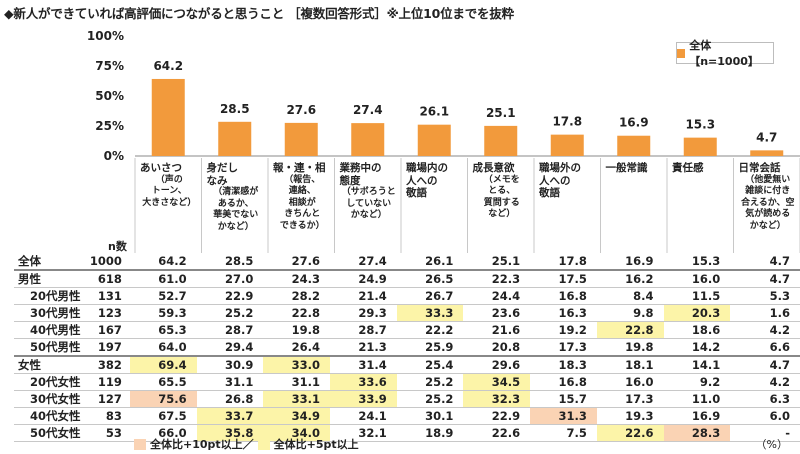 Image resolution: width=800 pixels, height=454 pixels. Describe the element at coordinates (697, 399) in the screenshot. I see `table-cell: 11.0` at that location.